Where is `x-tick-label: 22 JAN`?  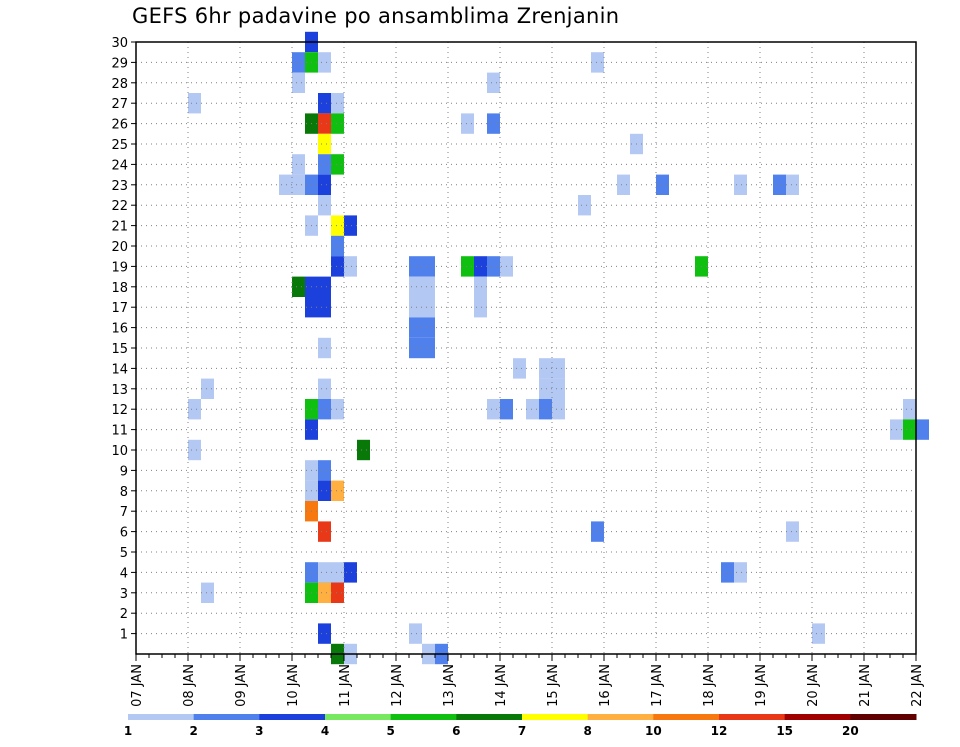 x-tick-label: 22 JAN is located at coordinates (917, 685).